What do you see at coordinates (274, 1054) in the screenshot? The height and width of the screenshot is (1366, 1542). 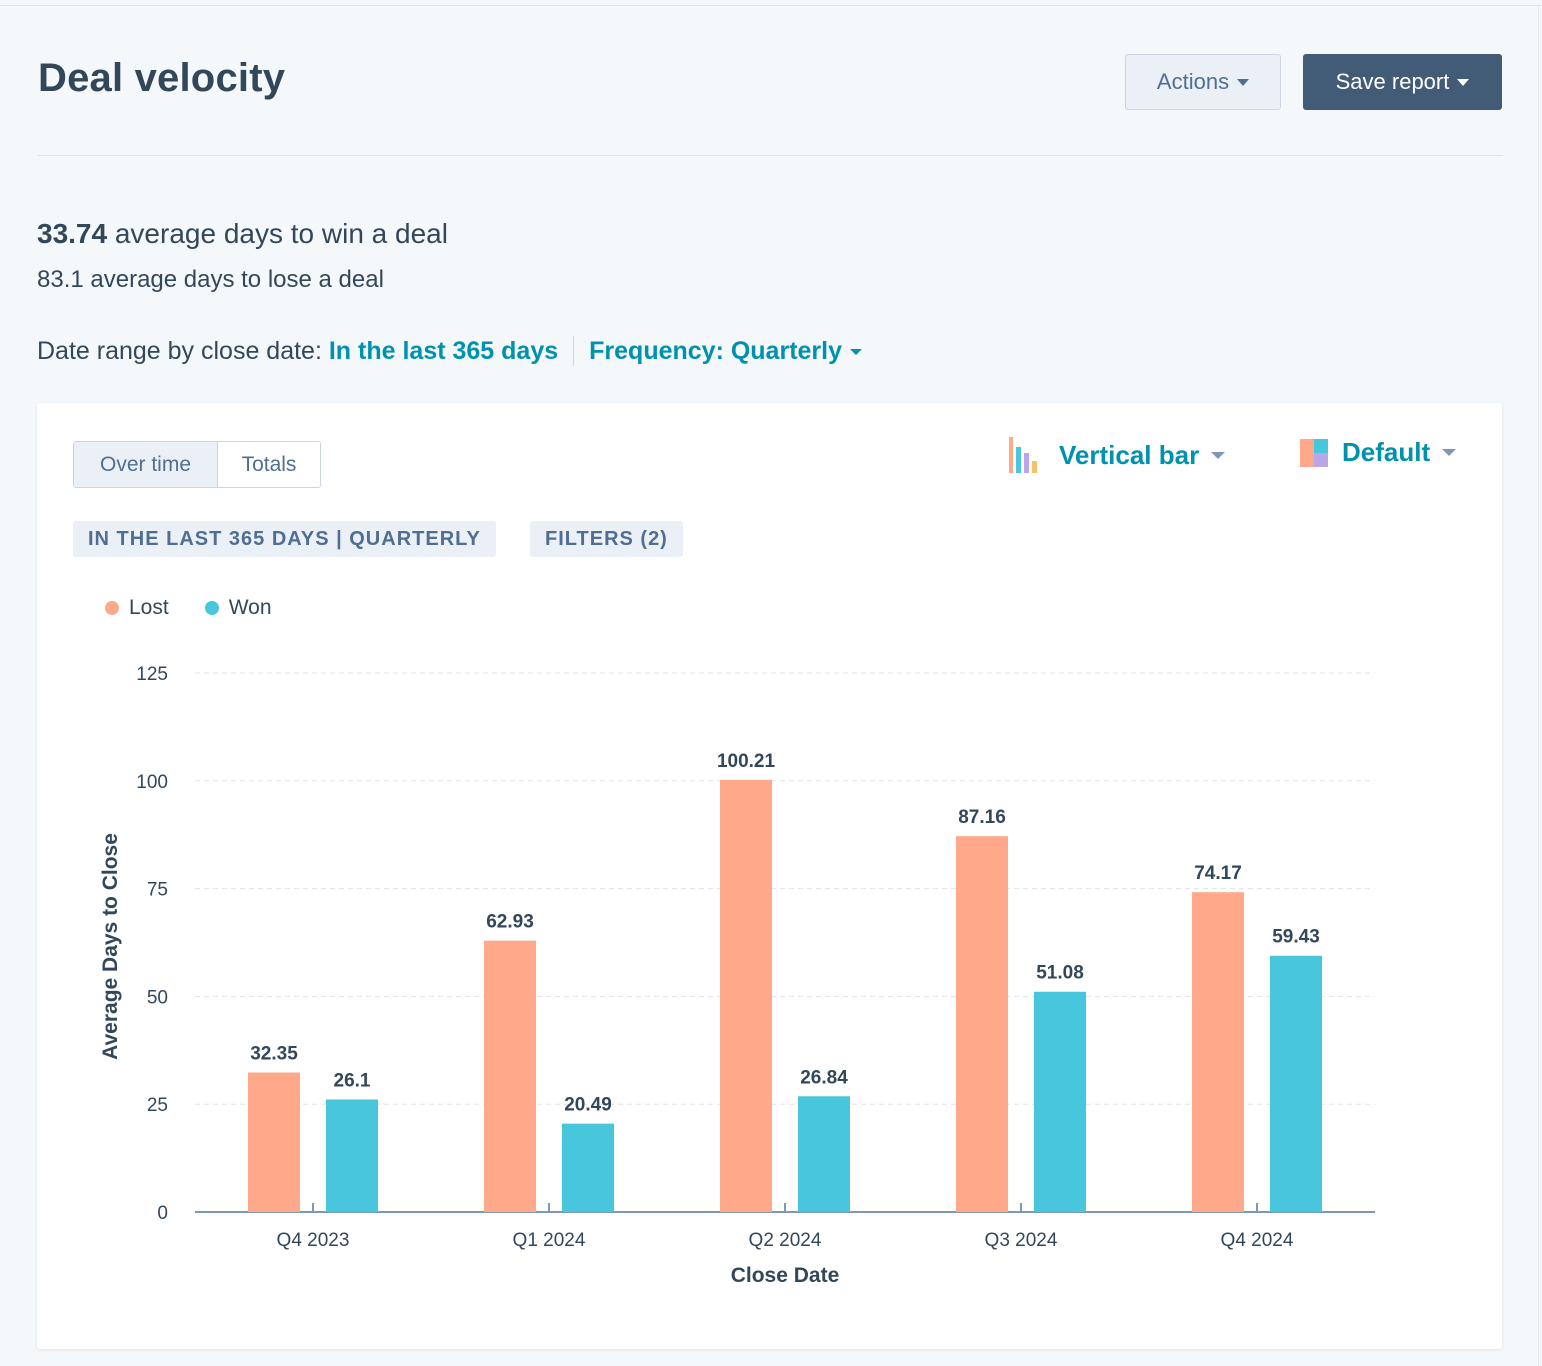 I see `data-label: 32.35` at bounding box center [274, 1054].